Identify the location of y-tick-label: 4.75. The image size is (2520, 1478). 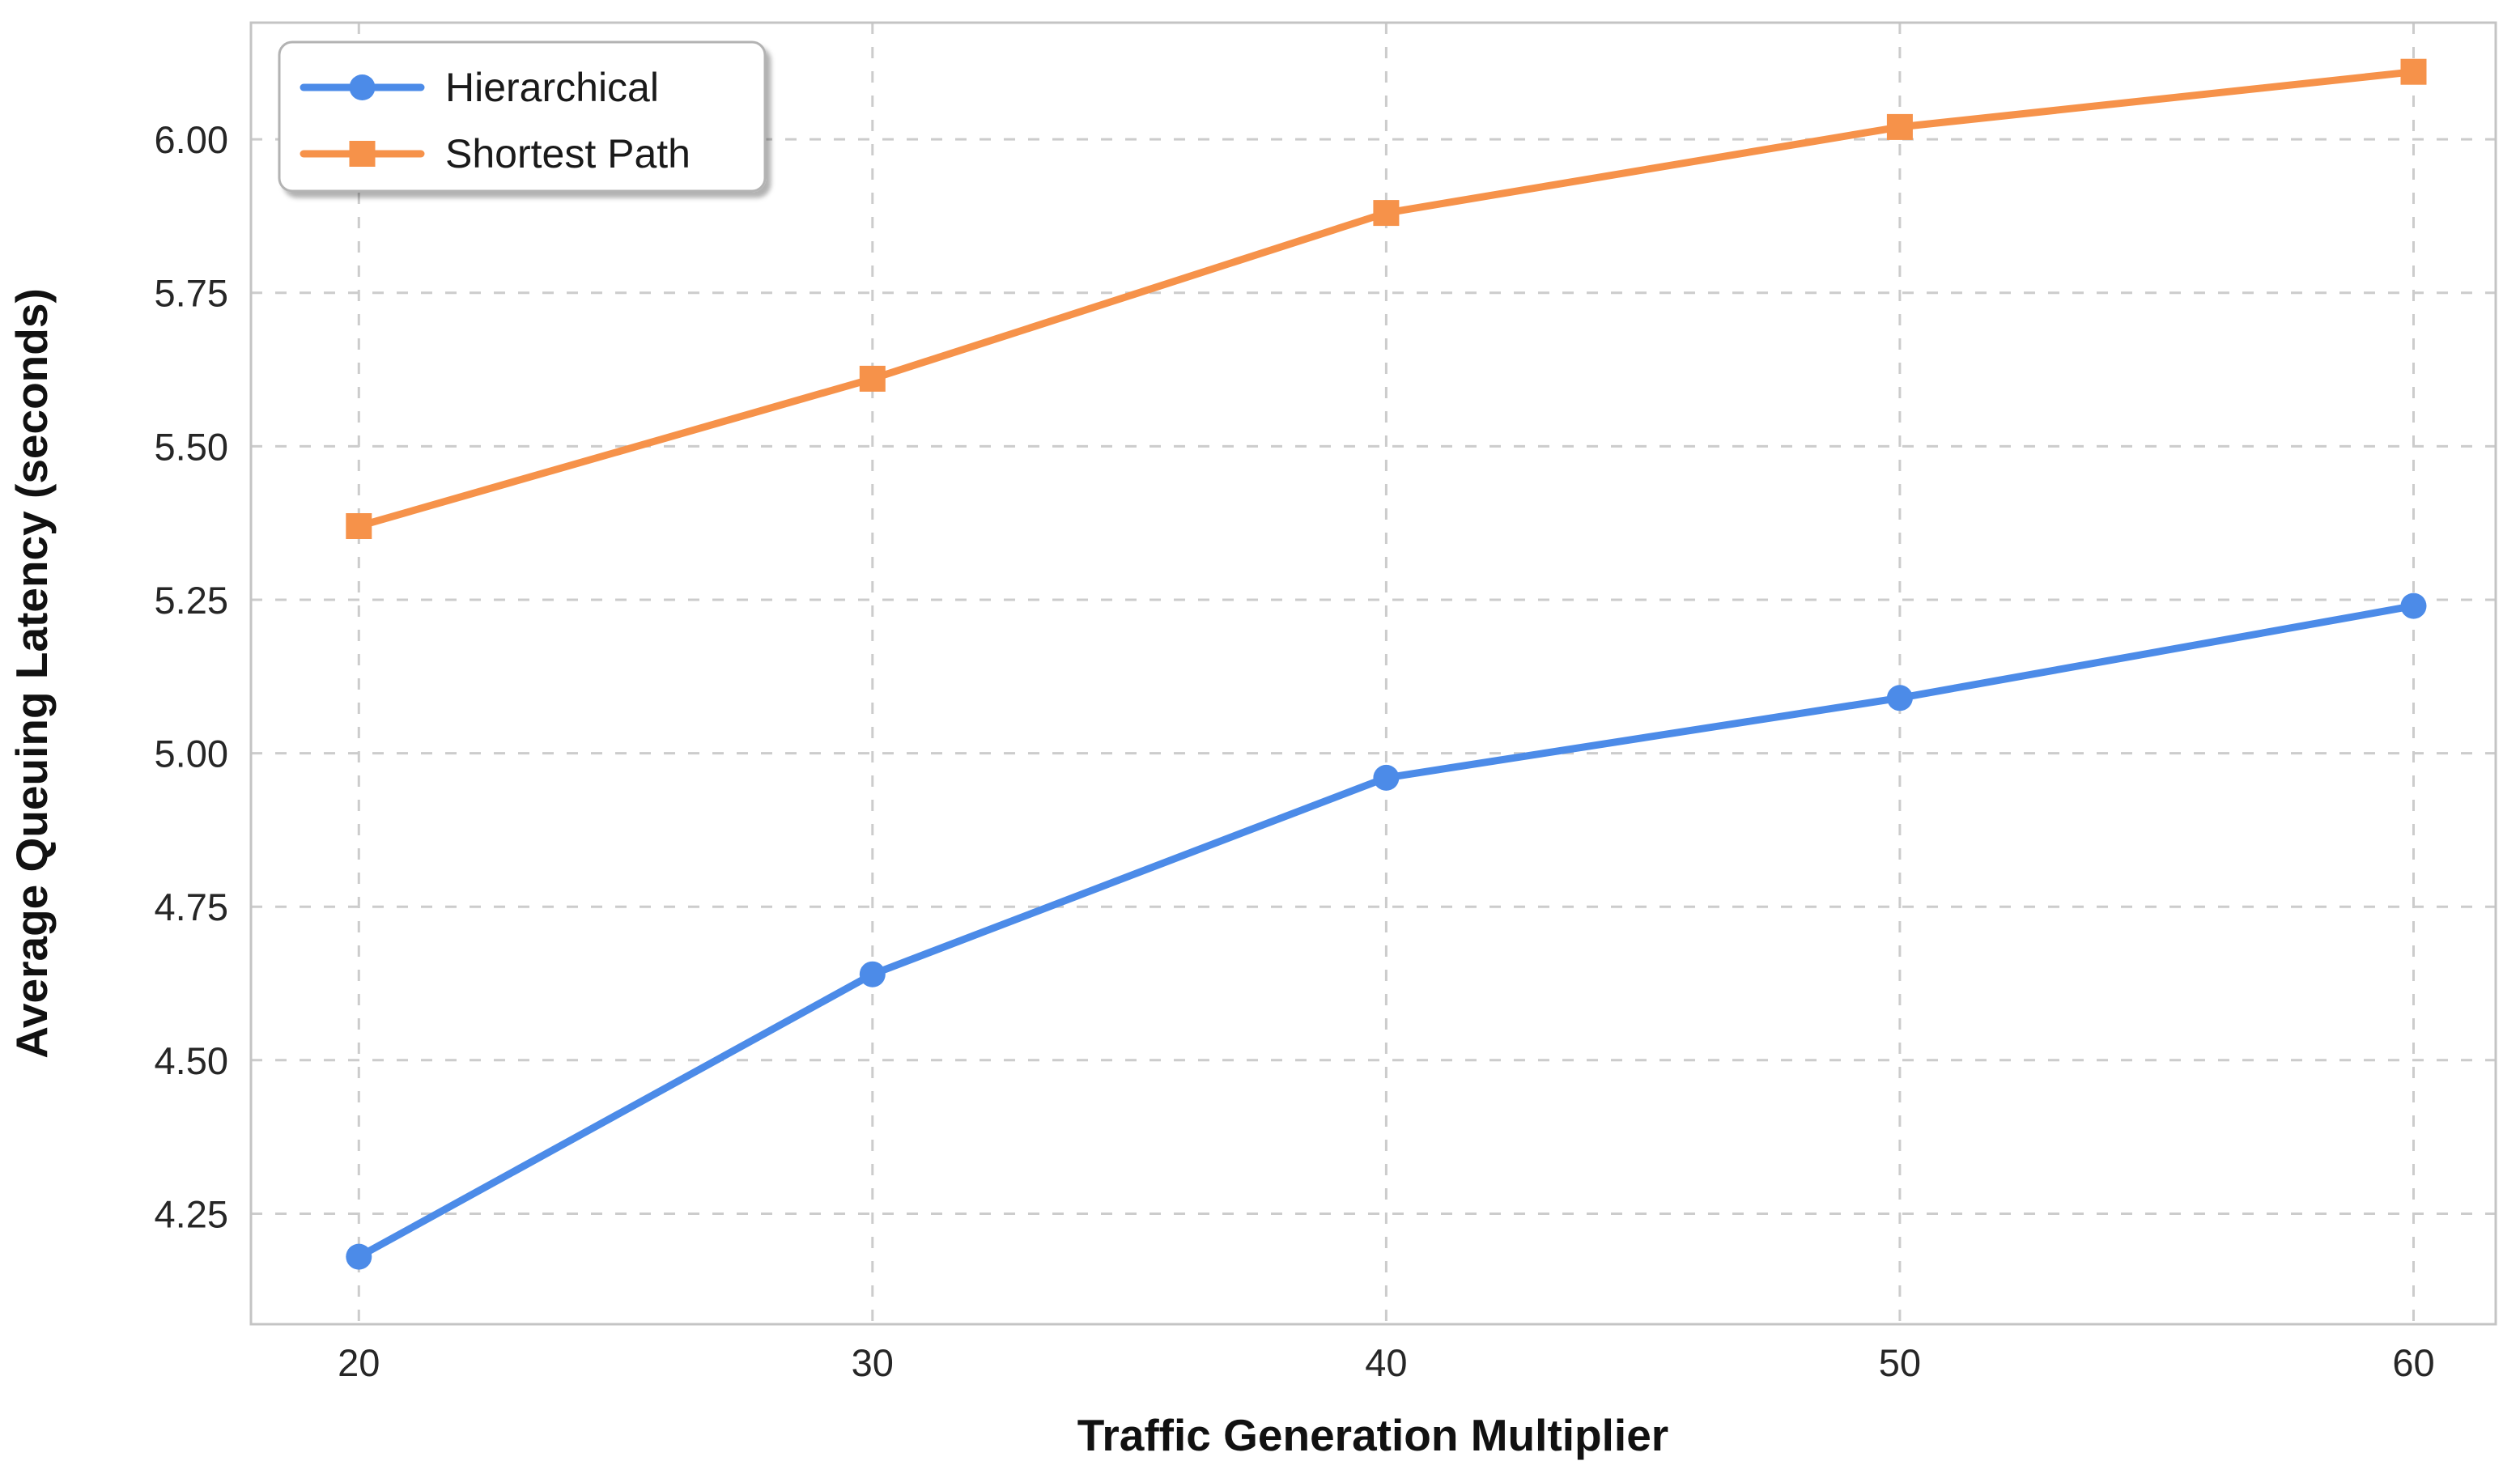
(191, 907).